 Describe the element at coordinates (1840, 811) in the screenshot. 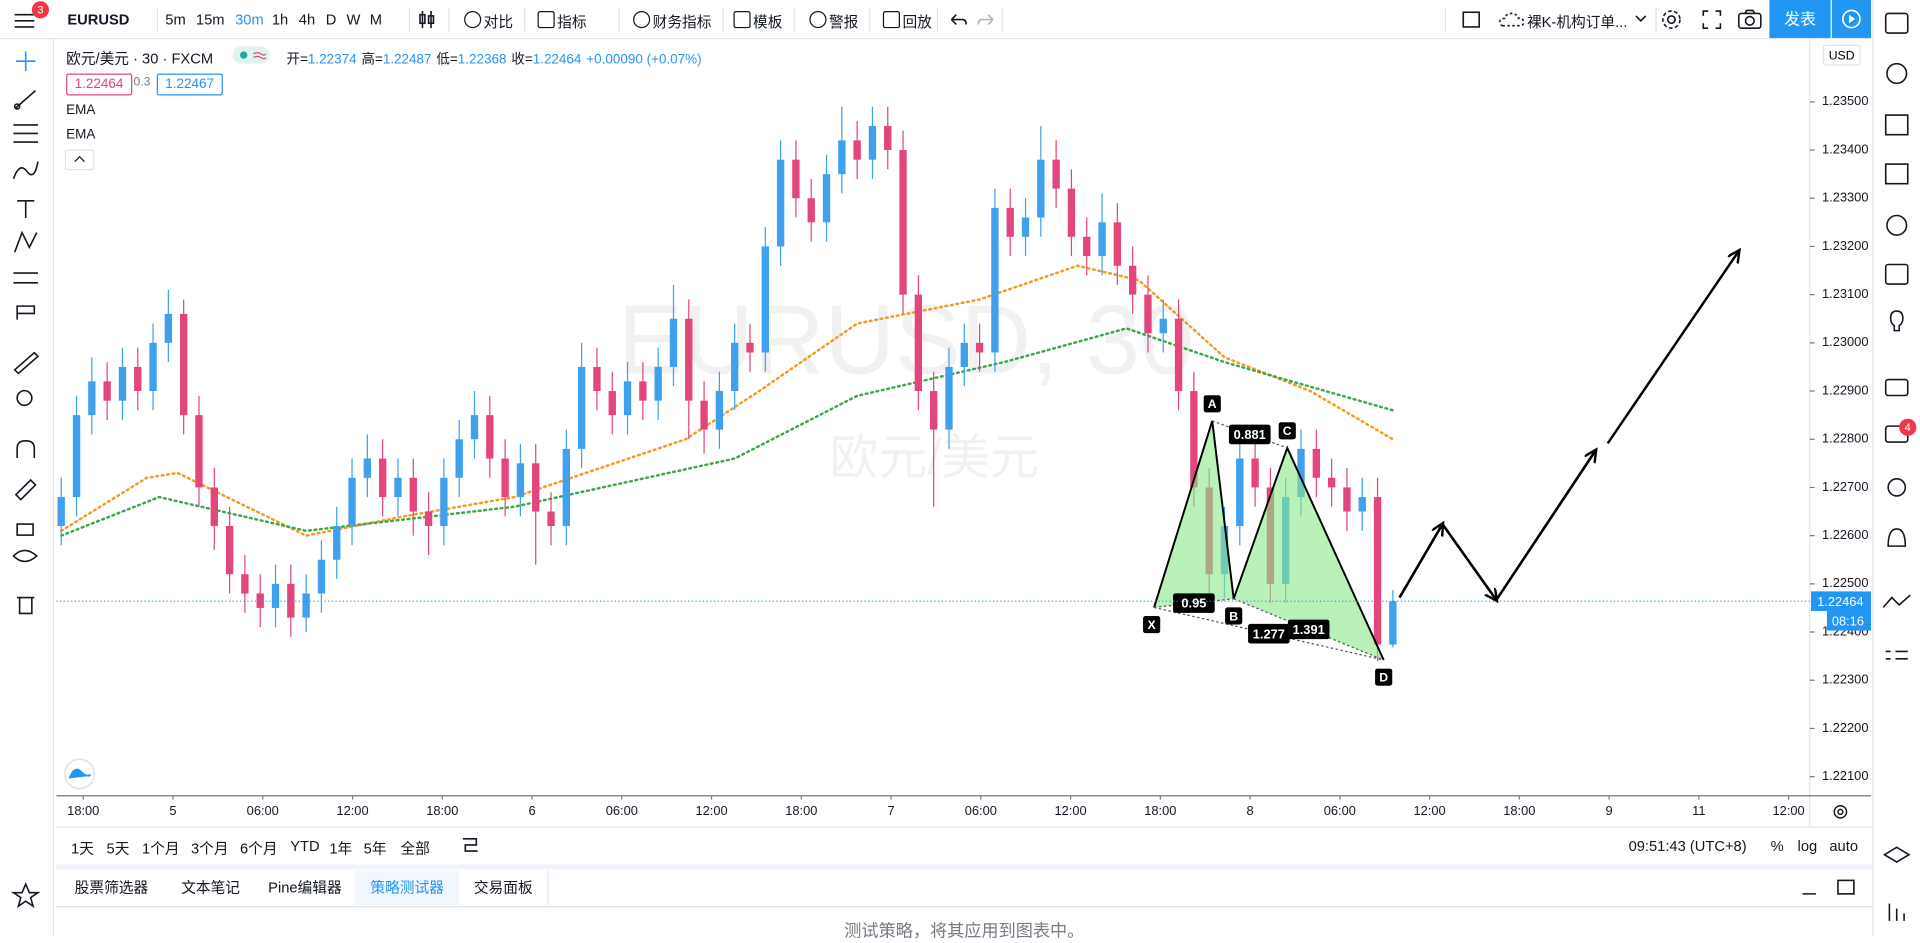

I see `time-axis-settings` at that location.